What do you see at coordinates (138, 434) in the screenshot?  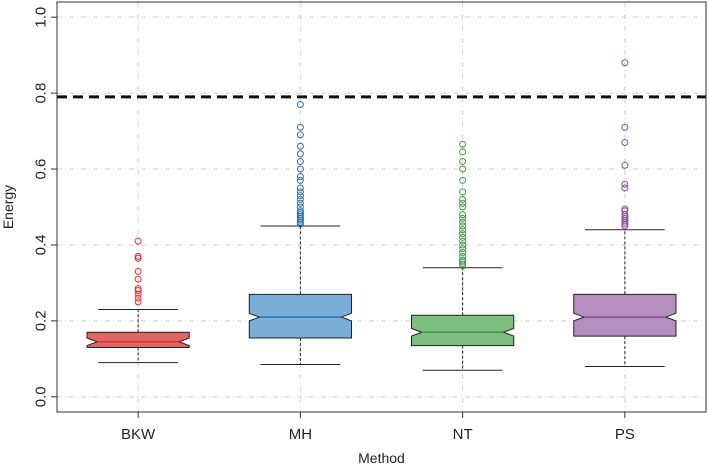 I see `x-tick-label-bkw: BKW` at bounding box center [138, 434].